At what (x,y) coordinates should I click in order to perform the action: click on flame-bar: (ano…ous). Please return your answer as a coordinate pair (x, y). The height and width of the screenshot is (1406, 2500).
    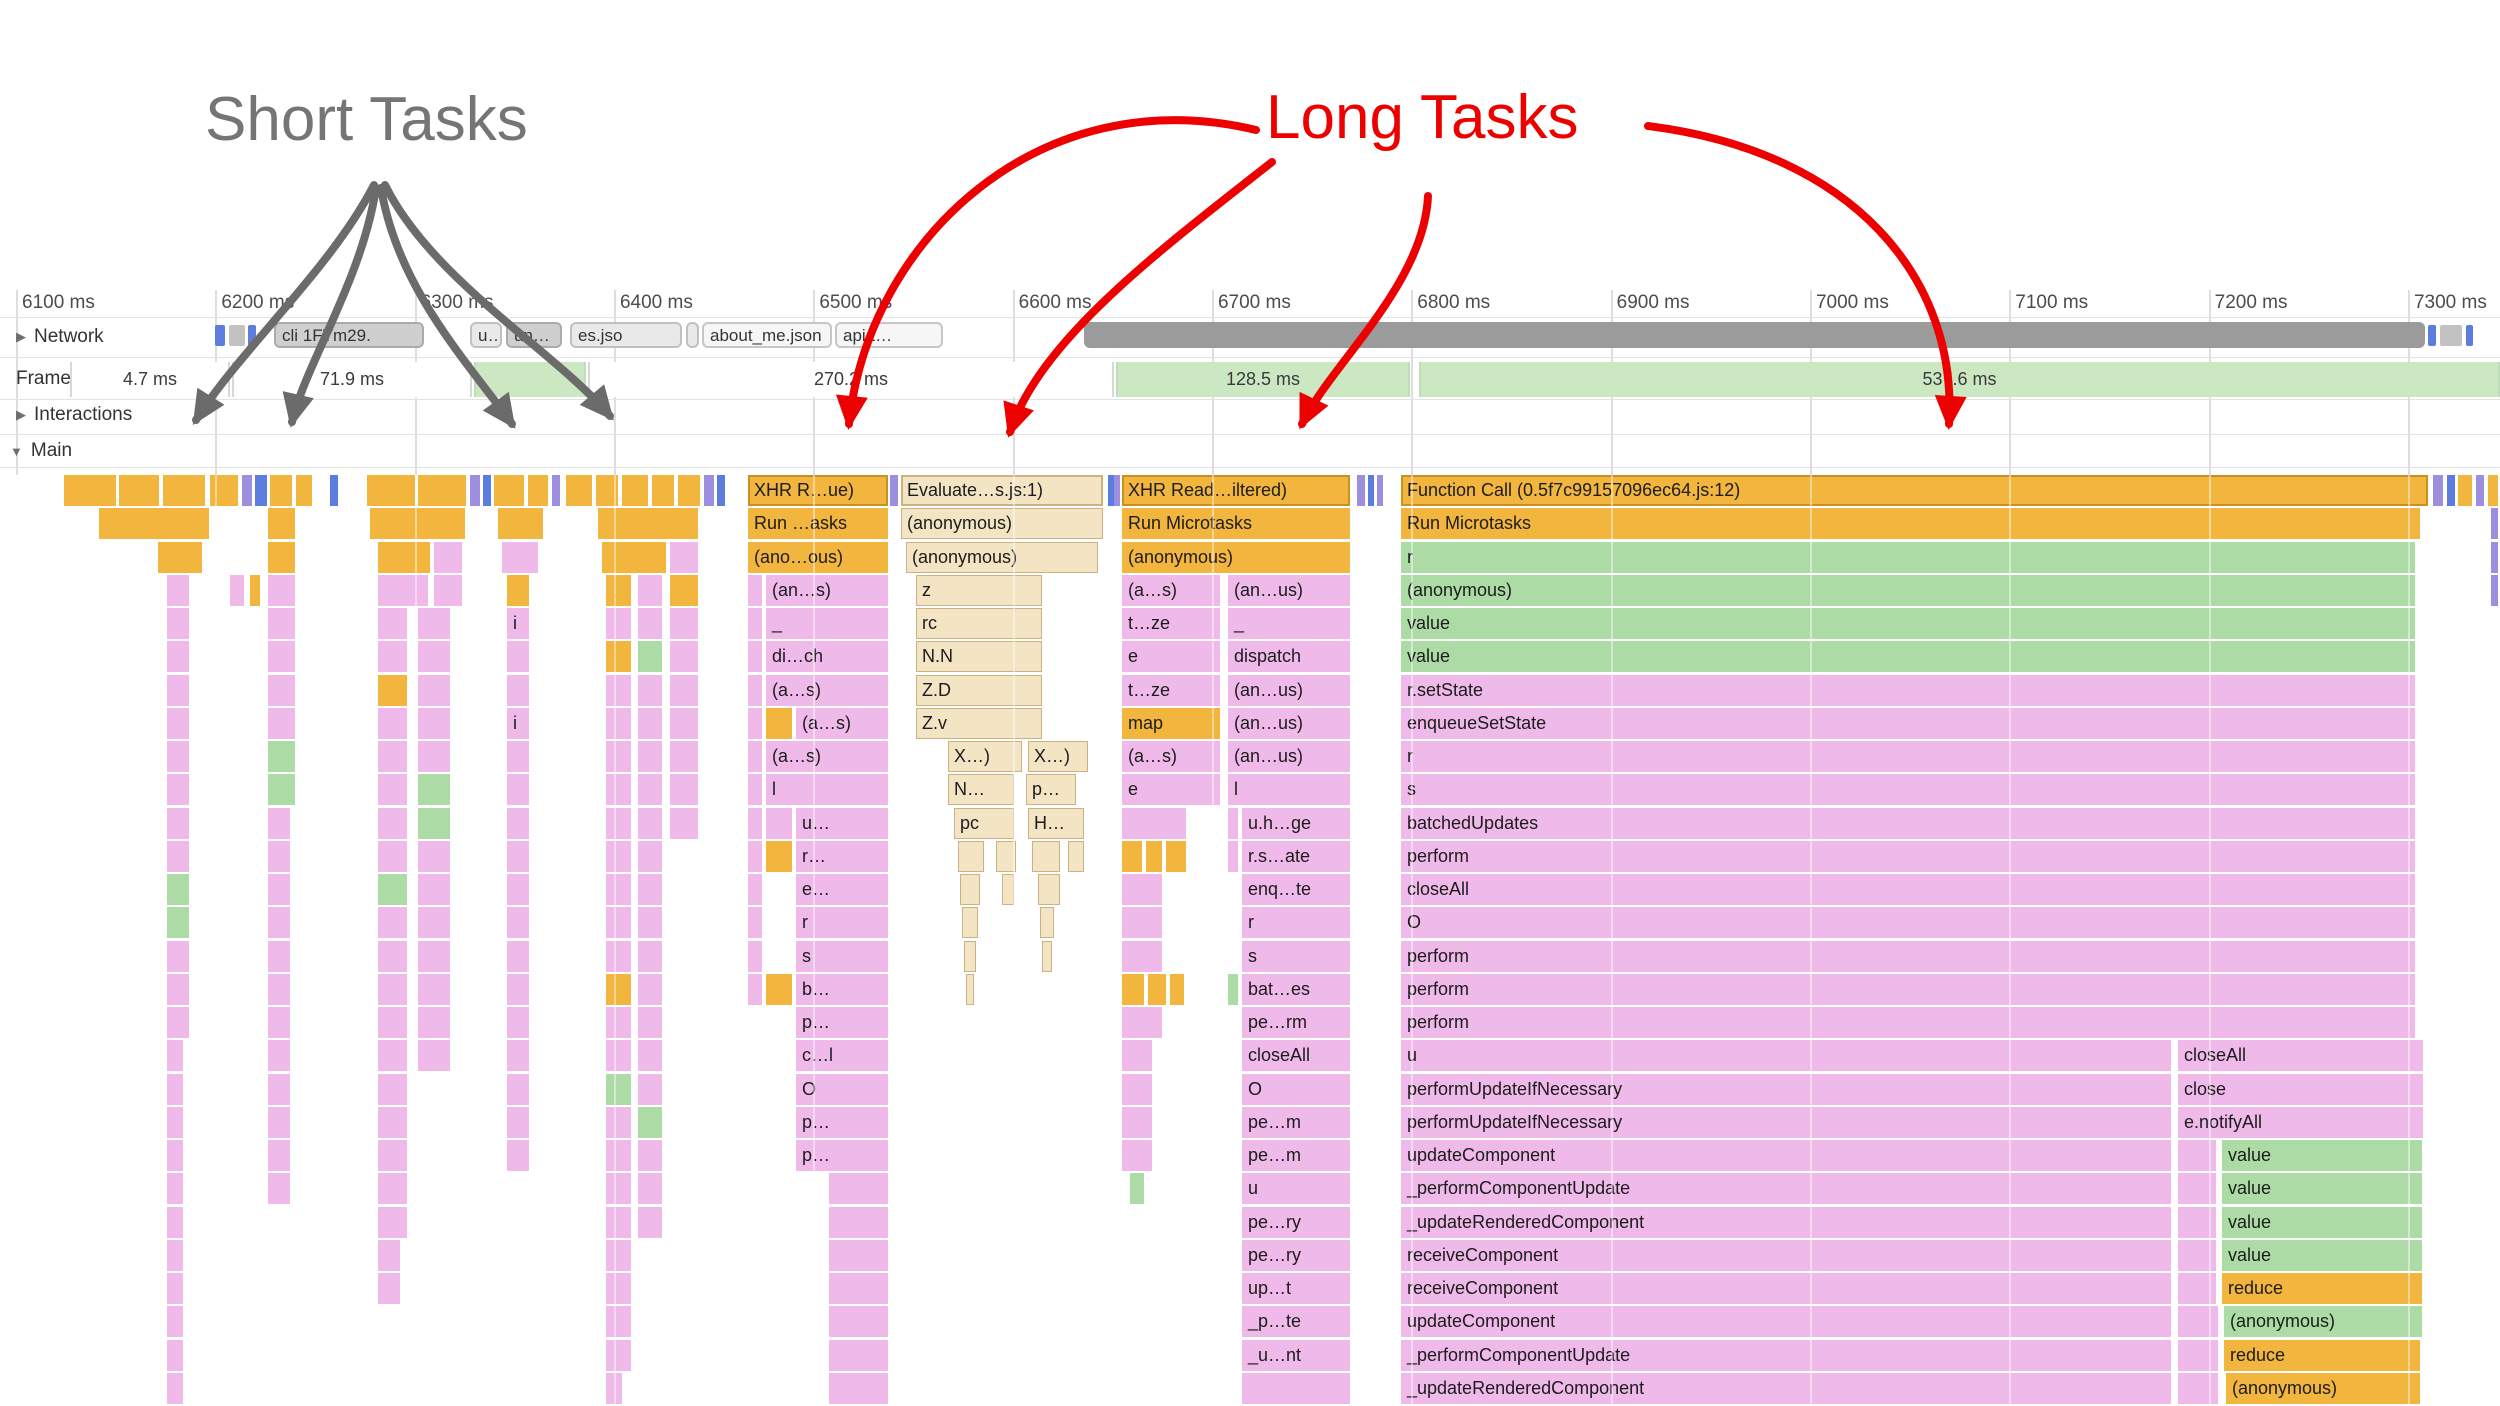
    Looking at the image, I should click on (818, 557).